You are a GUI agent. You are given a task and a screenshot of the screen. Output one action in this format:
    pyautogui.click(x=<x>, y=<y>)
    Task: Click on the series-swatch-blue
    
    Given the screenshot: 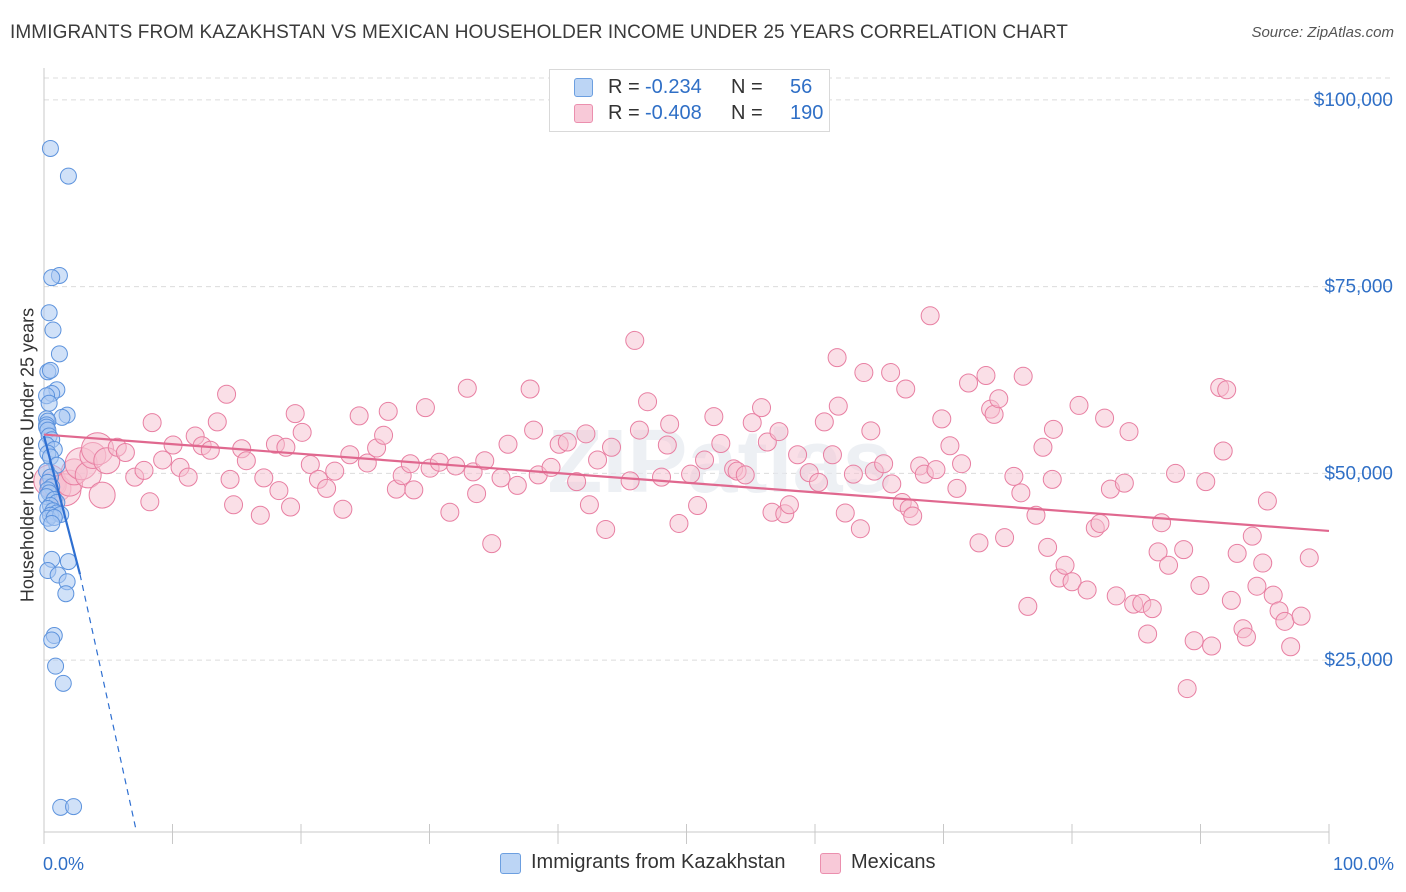 What is the action you would take?
    pyautogui.click(x=510, y=863)
    